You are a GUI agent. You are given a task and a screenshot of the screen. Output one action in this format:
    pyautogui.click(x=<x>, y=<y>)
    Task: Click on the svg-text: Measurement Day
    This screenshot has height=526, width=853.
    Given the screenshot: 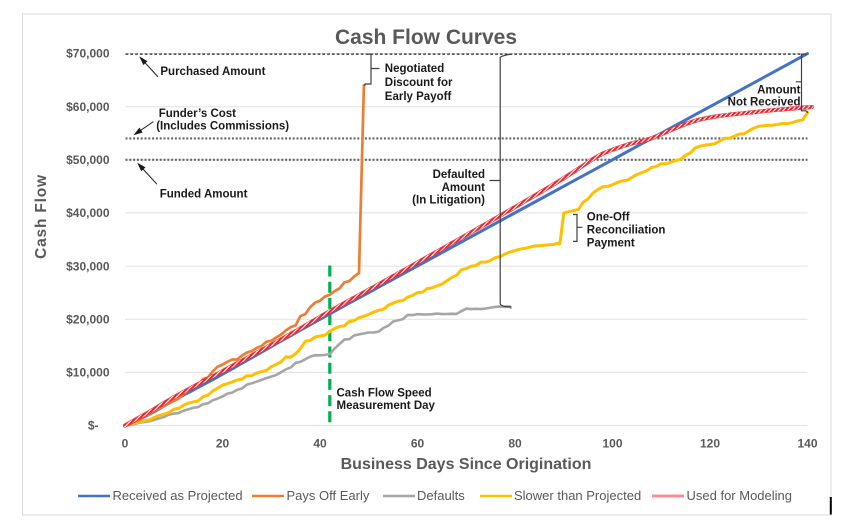 What is the action you would take?
    pyautogui.click(x=386, y=406)
    